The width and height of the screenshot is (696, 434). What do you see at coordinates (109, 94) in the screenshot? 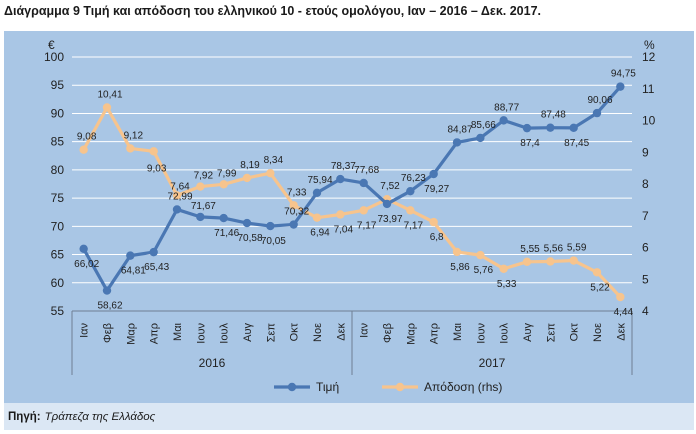
I see `yield-data-label: 10,41` at bounding box center [109, 94].